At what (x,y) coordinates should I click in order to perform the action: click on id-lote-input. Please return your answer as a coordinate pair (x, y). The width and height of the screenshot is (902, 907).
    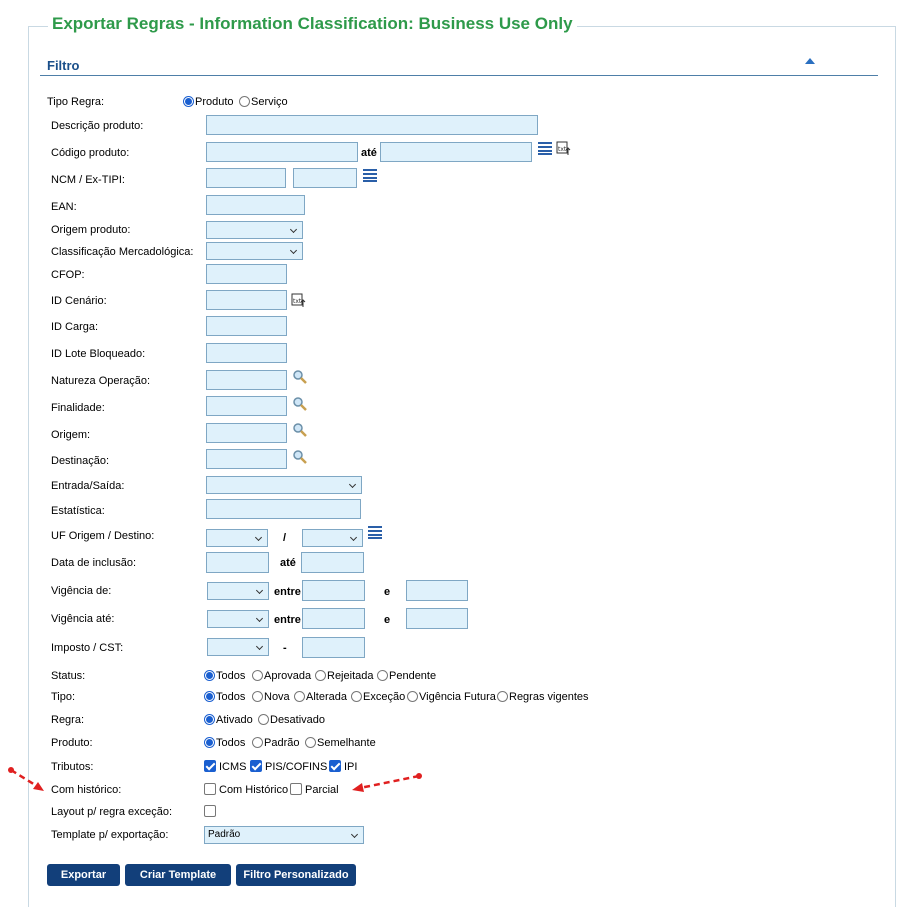
    Looking at the image, I should click on (246, 353).